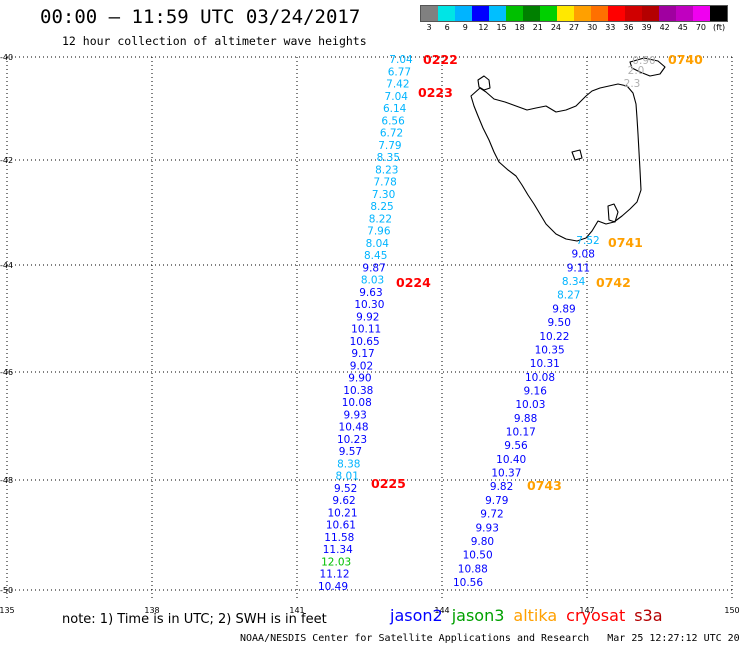  What do you see at coordinates (583, 255) in the screenshot?
I see `wave-height-value: 9.08` at bounding box center [583, 255].